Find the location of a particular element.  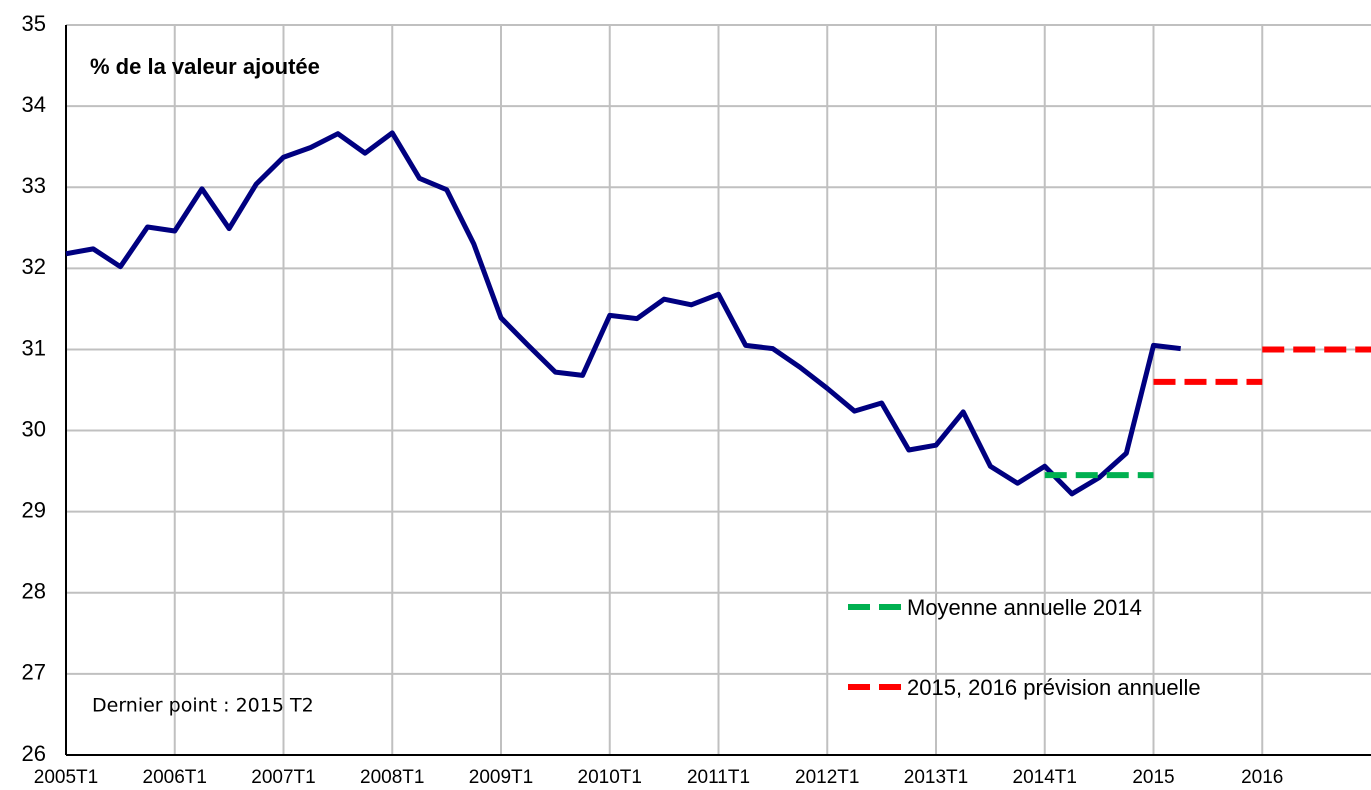

y-tick-label: 30 is located at coordinates (34, 428).